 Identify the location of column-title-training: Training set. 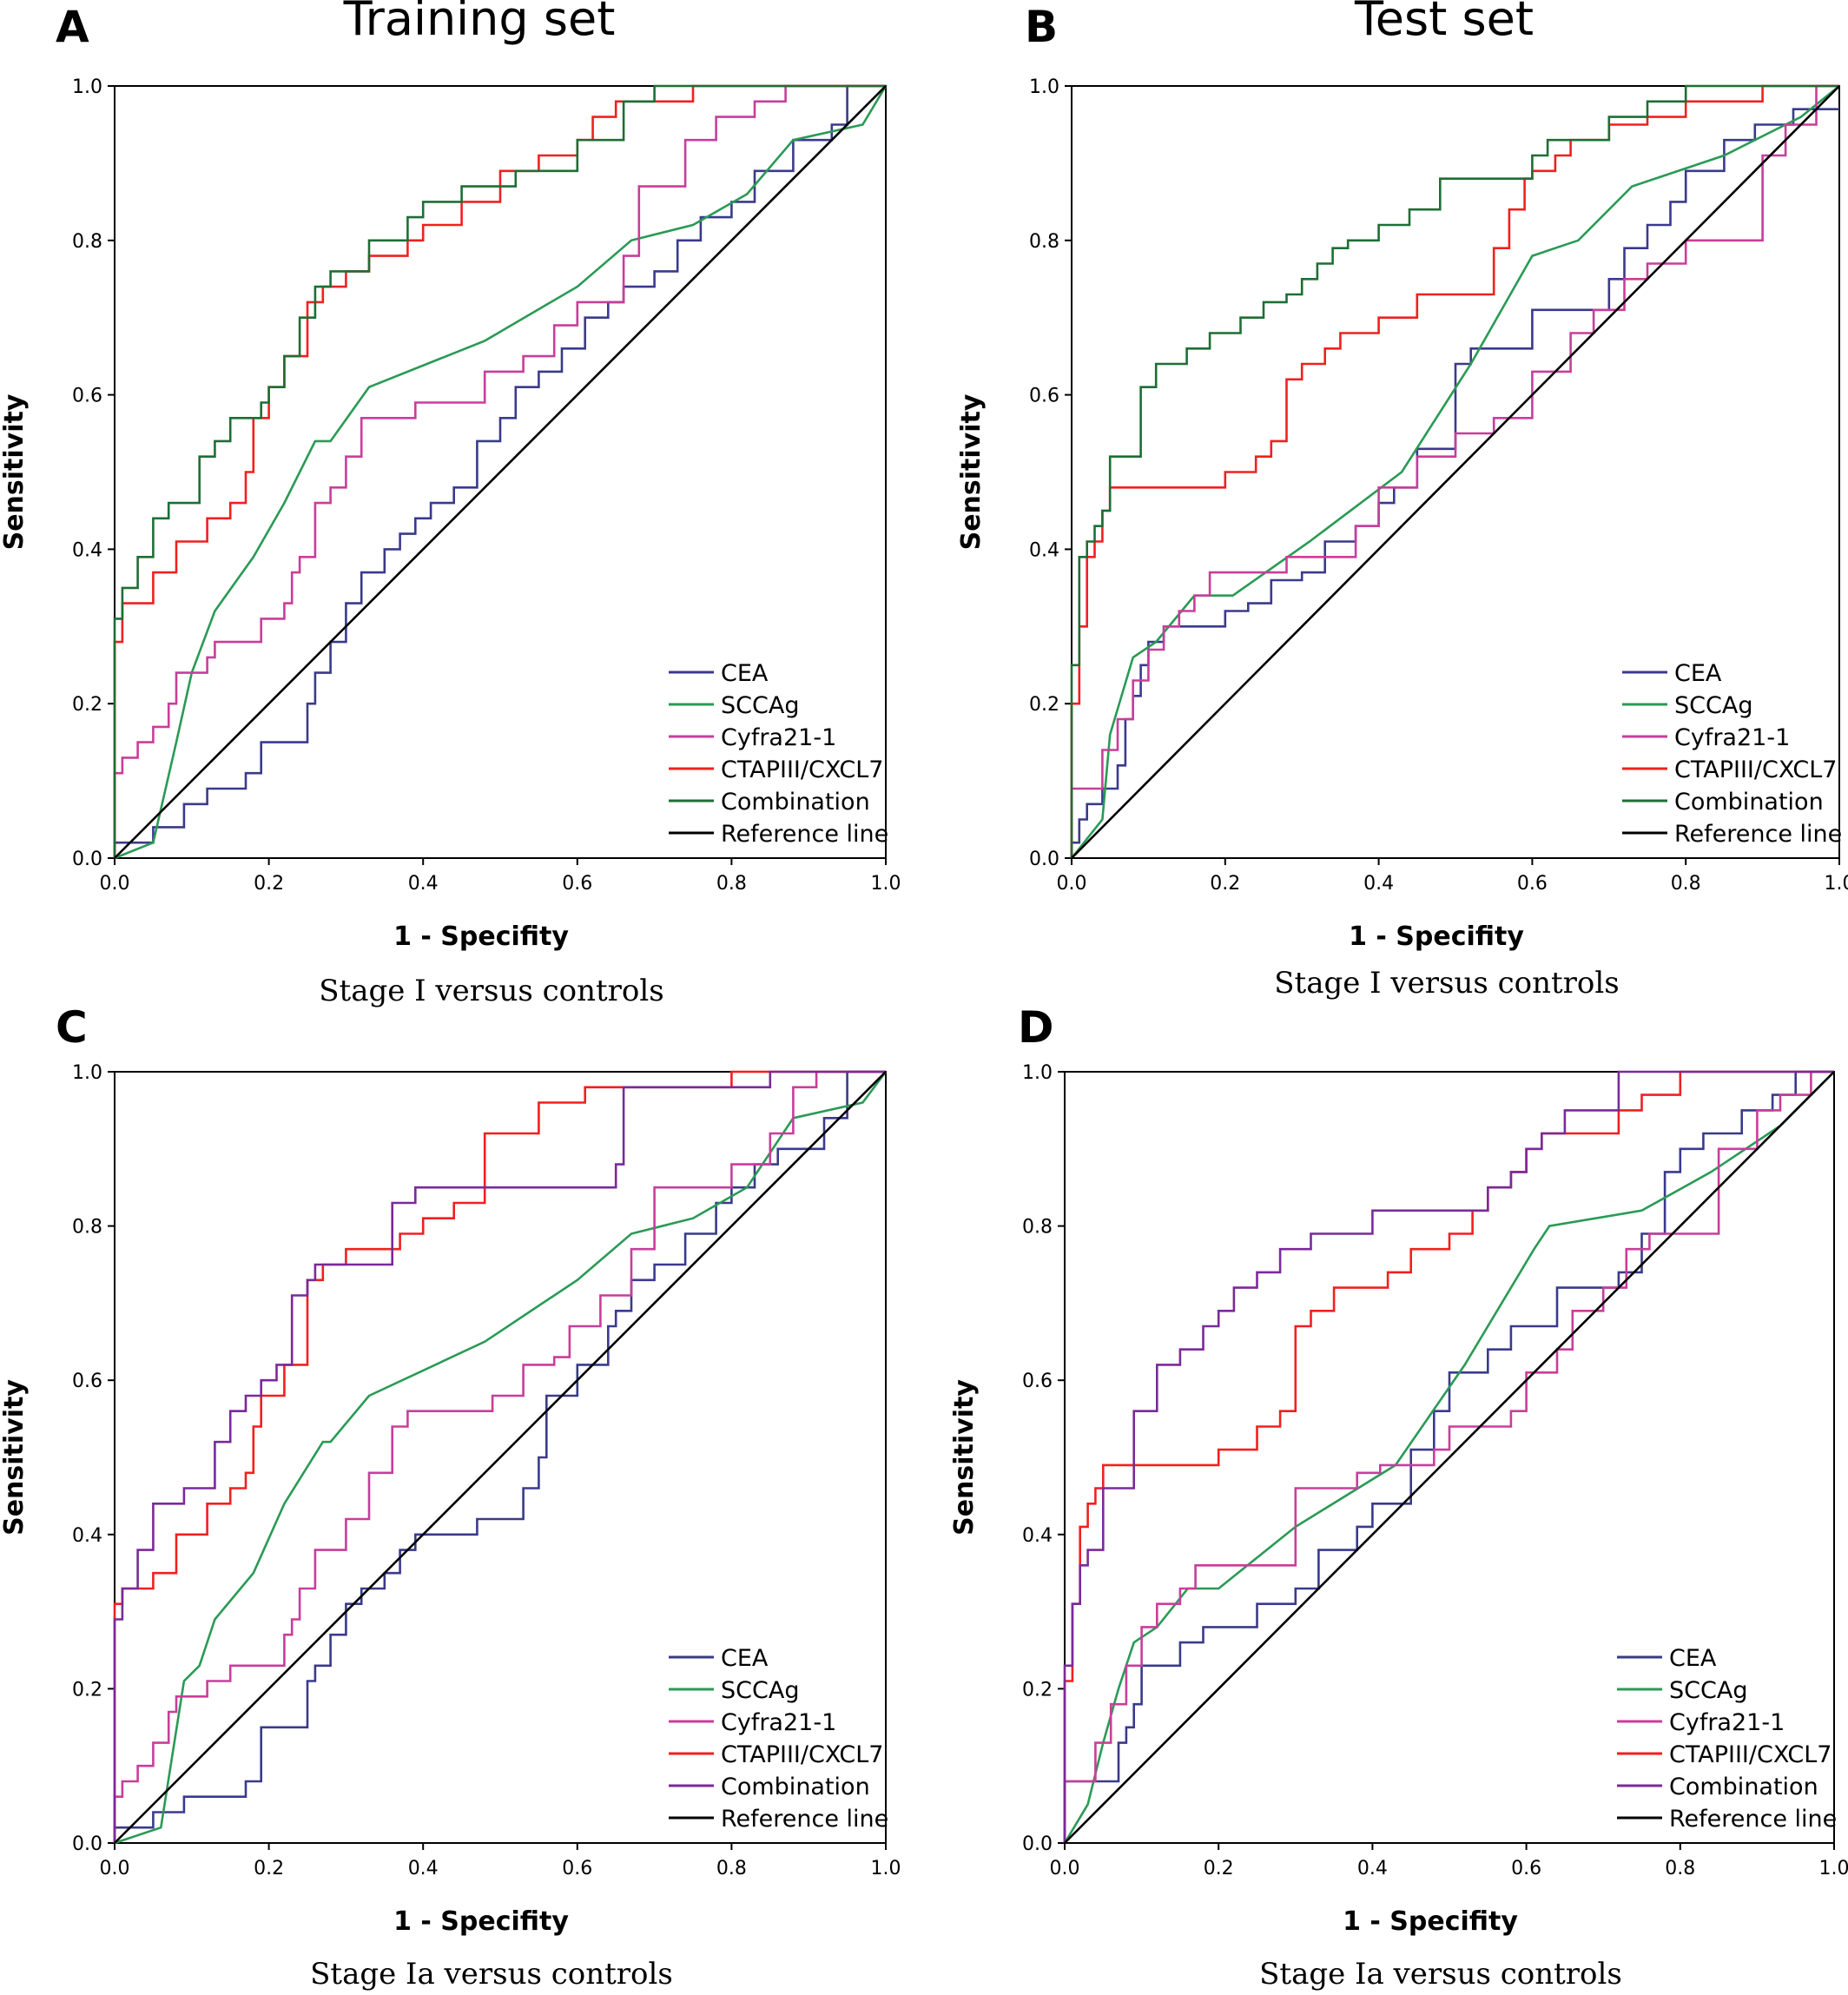
(480, 23).